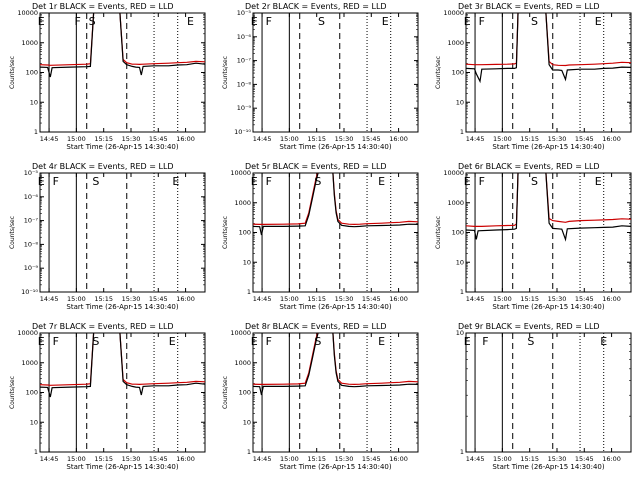 The width and height of the screenshot is (640, 485). I want to click on y-tick-label: 10⁻¹⁰, so click(242, 132).